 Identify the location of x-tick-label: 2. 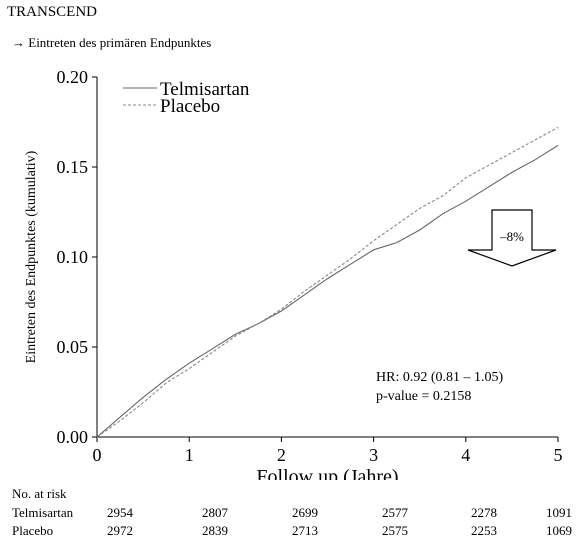
(281, 455).